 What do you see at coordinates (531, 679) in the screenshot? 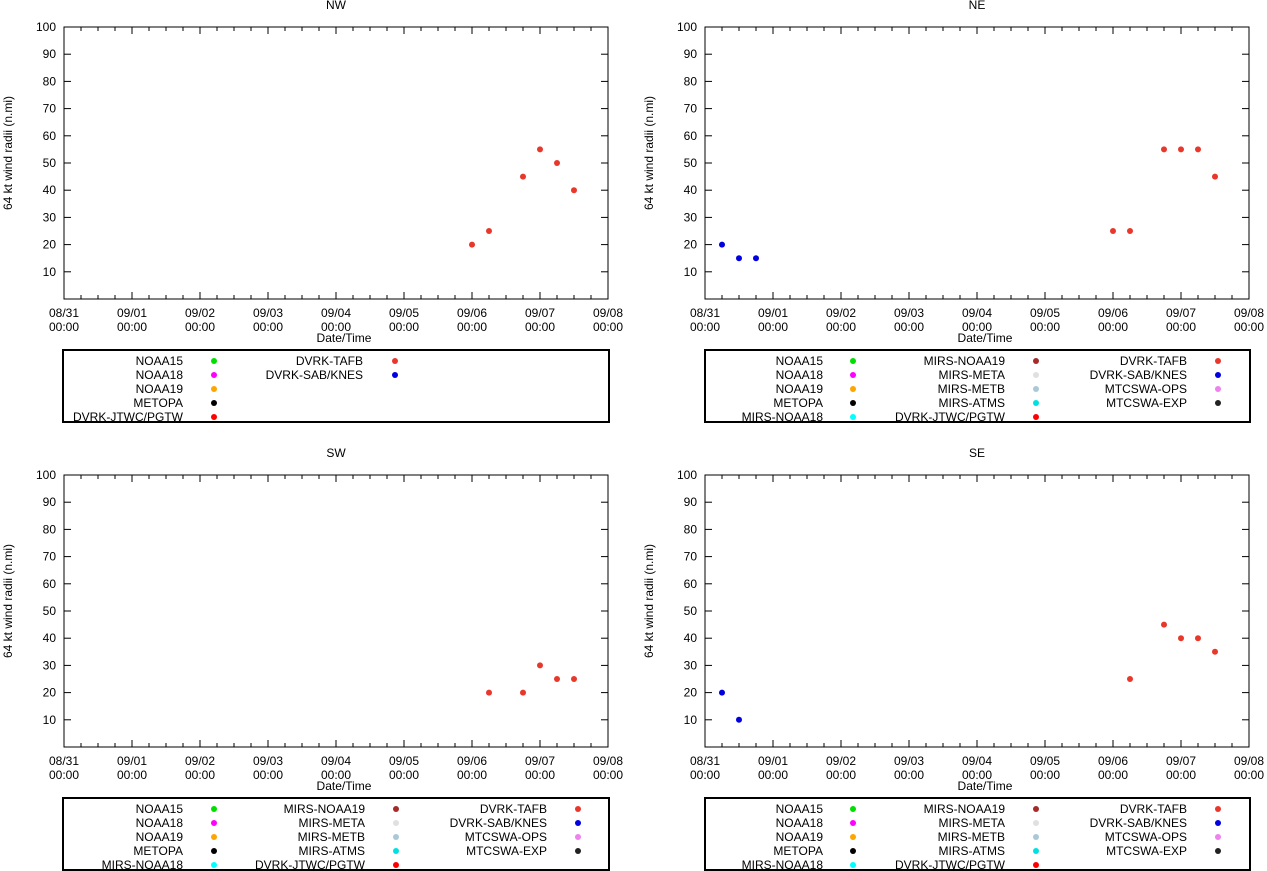
I see `series-dvrk-tafb` at bounding box center [531, 679].